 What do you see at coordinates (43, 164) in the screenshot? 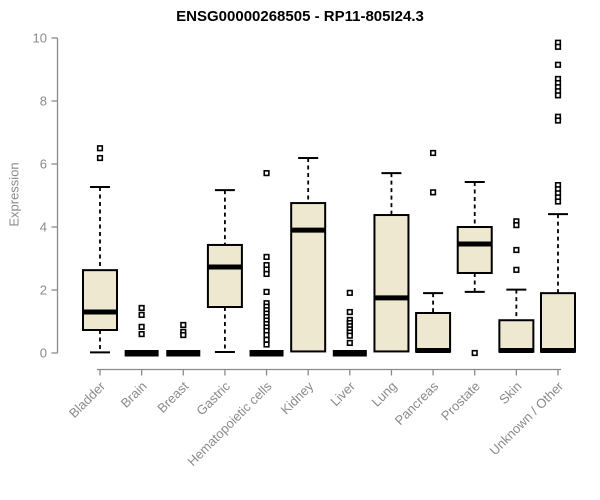
I see `y-tick-label: 6` at bounding box center [43, 164].